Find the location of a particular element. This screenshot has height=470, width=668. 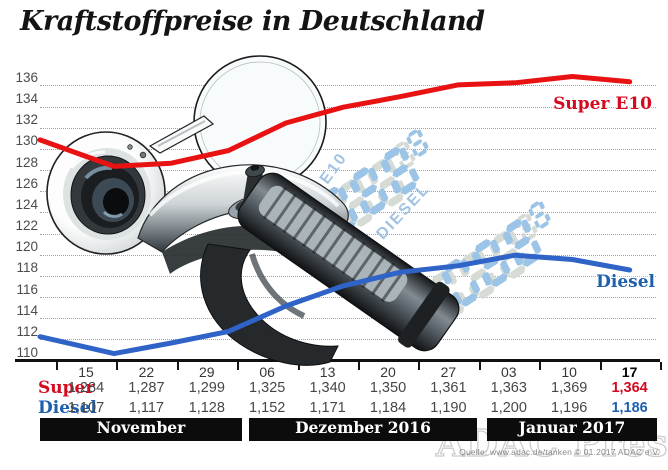

y-axis-label: 110 is located at coordinates (27, 352).